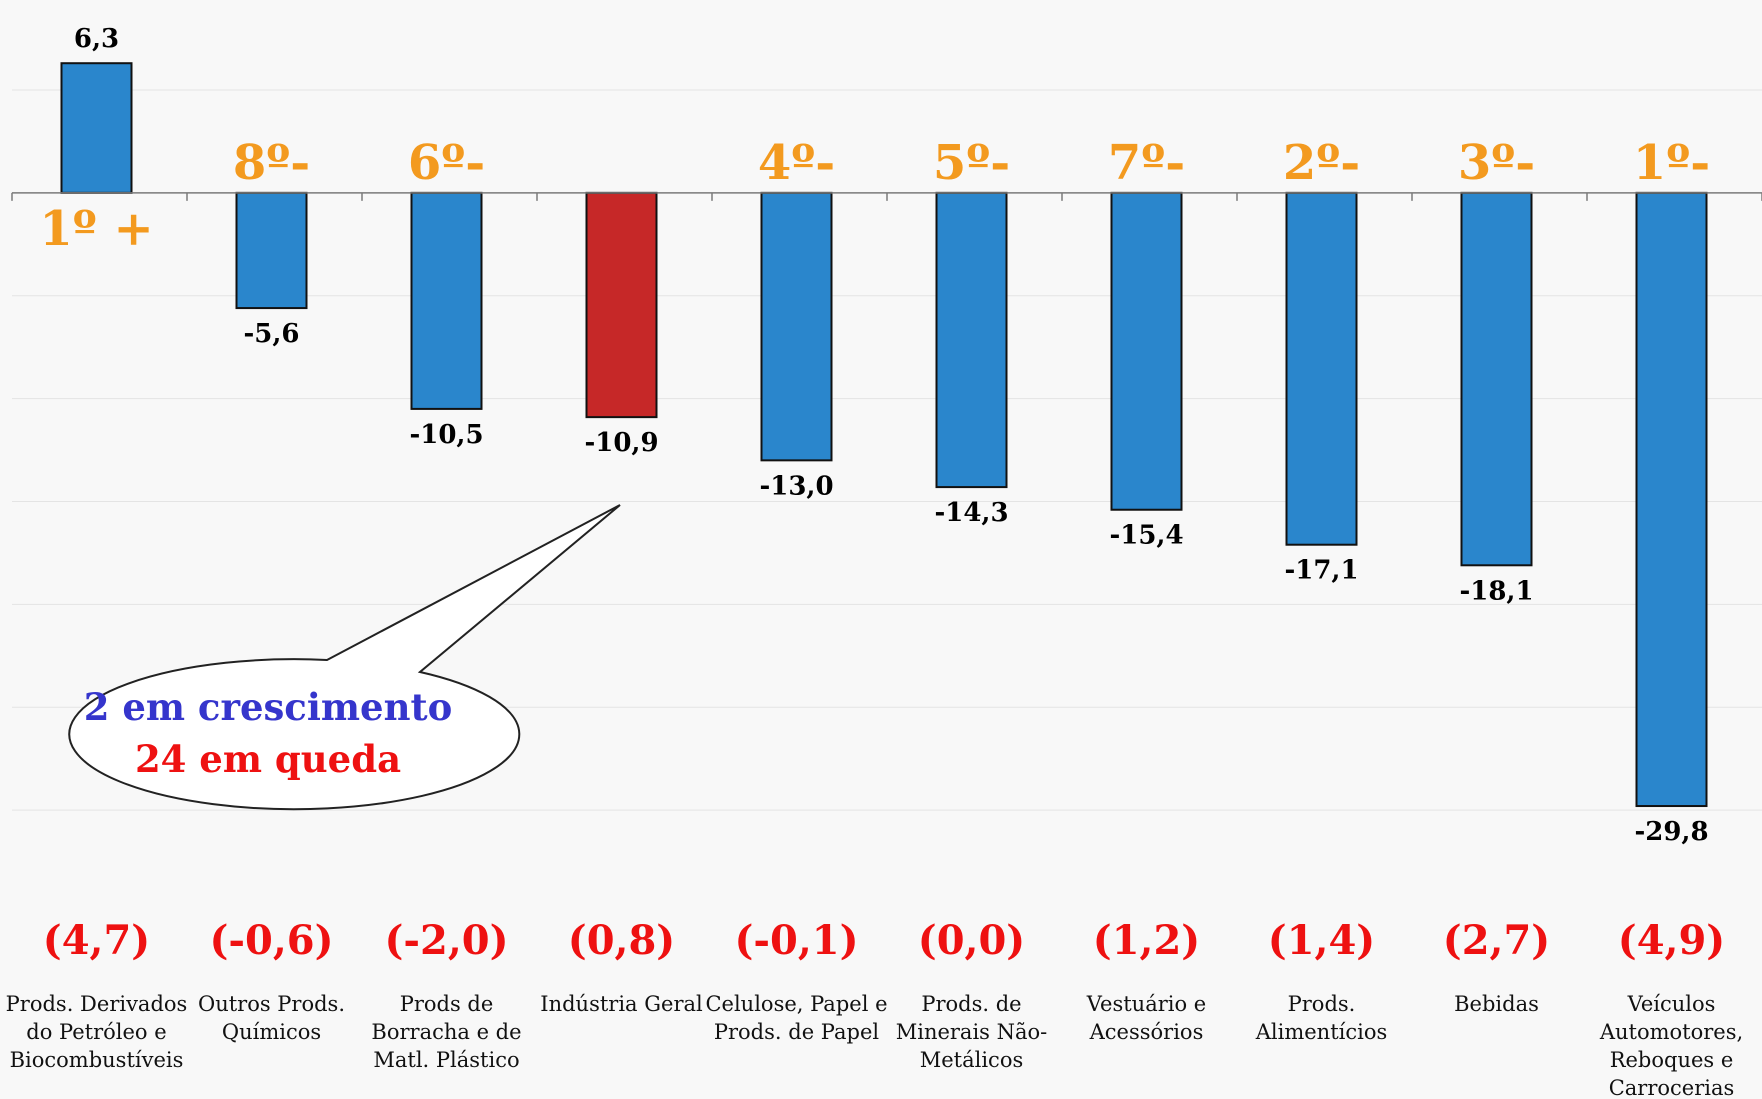 This screenshot has width=1762, height=1099. What do you see at coordinates (97, 1004) in the screenshot?
I see `category-label-line: Prods. Derivados` at bounding box center [97, 1004].